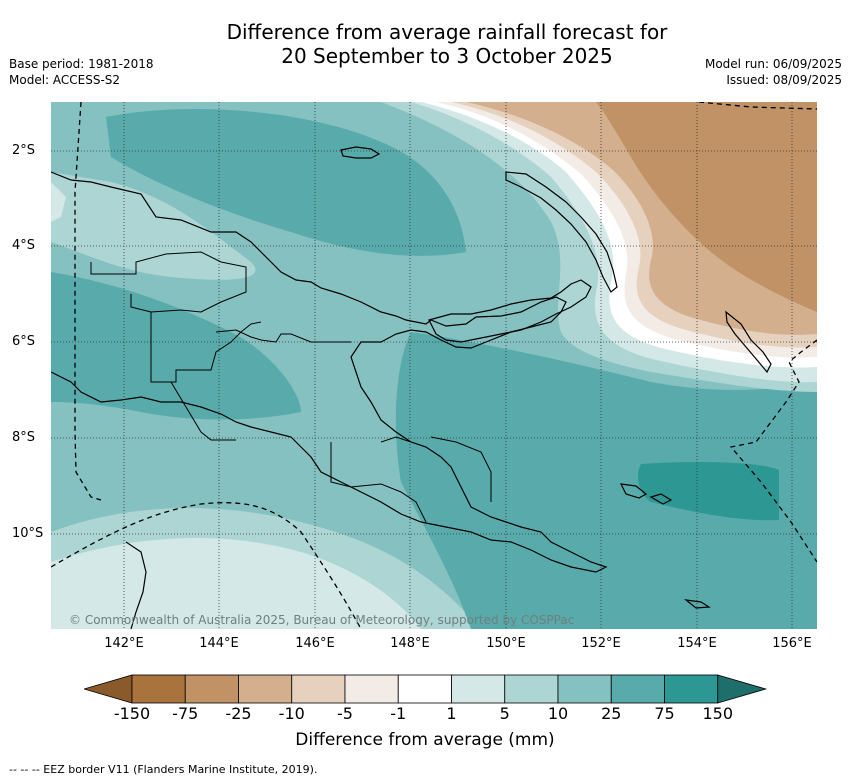 This screenshot has height=781, width=850. What do you see at coordinates (706, 207) in the screenshot?
I see `contour-neg75to-25-northeast` at bounding box center [706, 207].